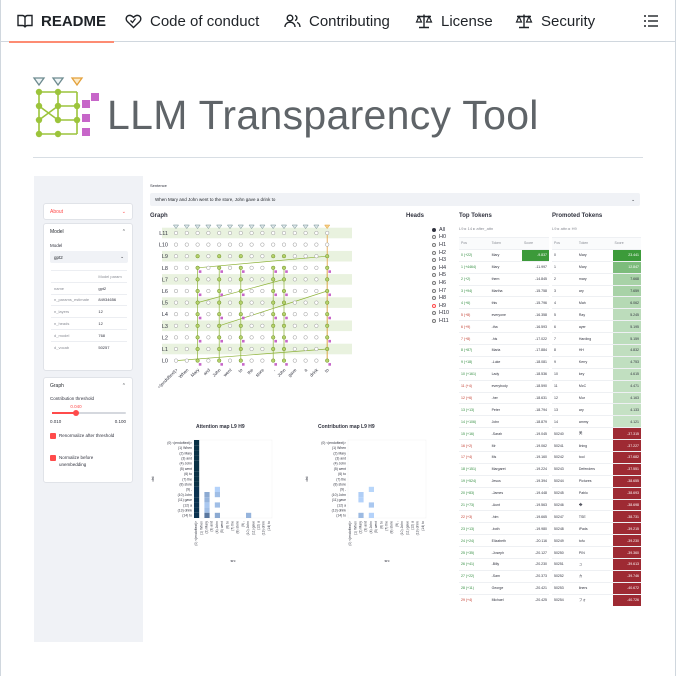 This screenshot has width=676, height=676. Describe the element at coordinates (504, 516) in the screenshot. I see `table-row: 22 (+3) -him -19.665` at that location.